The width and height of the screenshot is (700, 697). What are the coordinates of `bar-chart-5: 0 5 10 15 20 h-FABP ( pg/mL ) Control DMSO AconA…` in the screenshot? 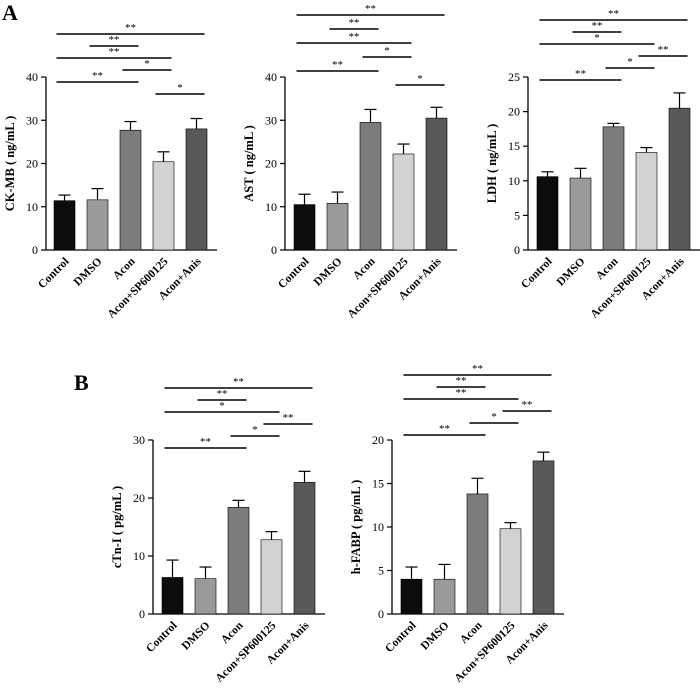 It's located at (456, 524).